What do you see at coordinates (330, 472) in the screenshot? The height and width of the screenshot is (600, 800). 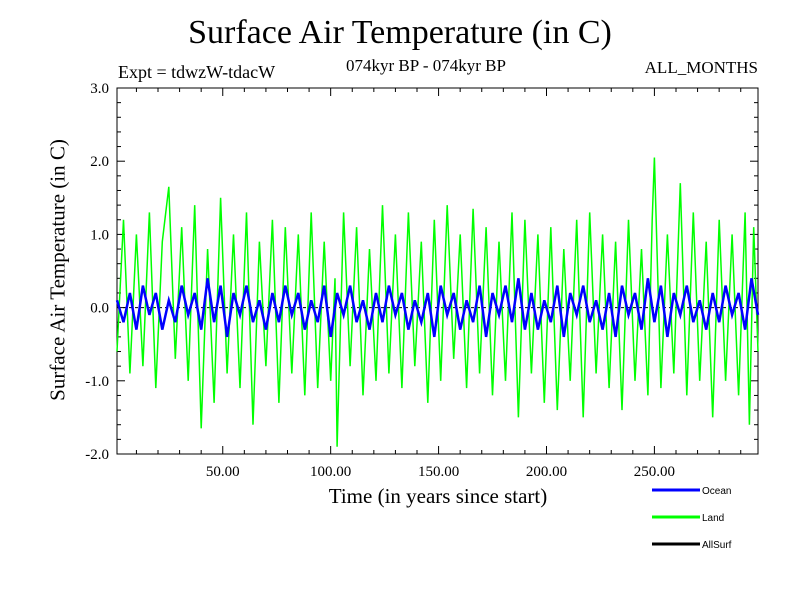 I see `x-tick-label: 100.00` at bounding box center [330, 472].